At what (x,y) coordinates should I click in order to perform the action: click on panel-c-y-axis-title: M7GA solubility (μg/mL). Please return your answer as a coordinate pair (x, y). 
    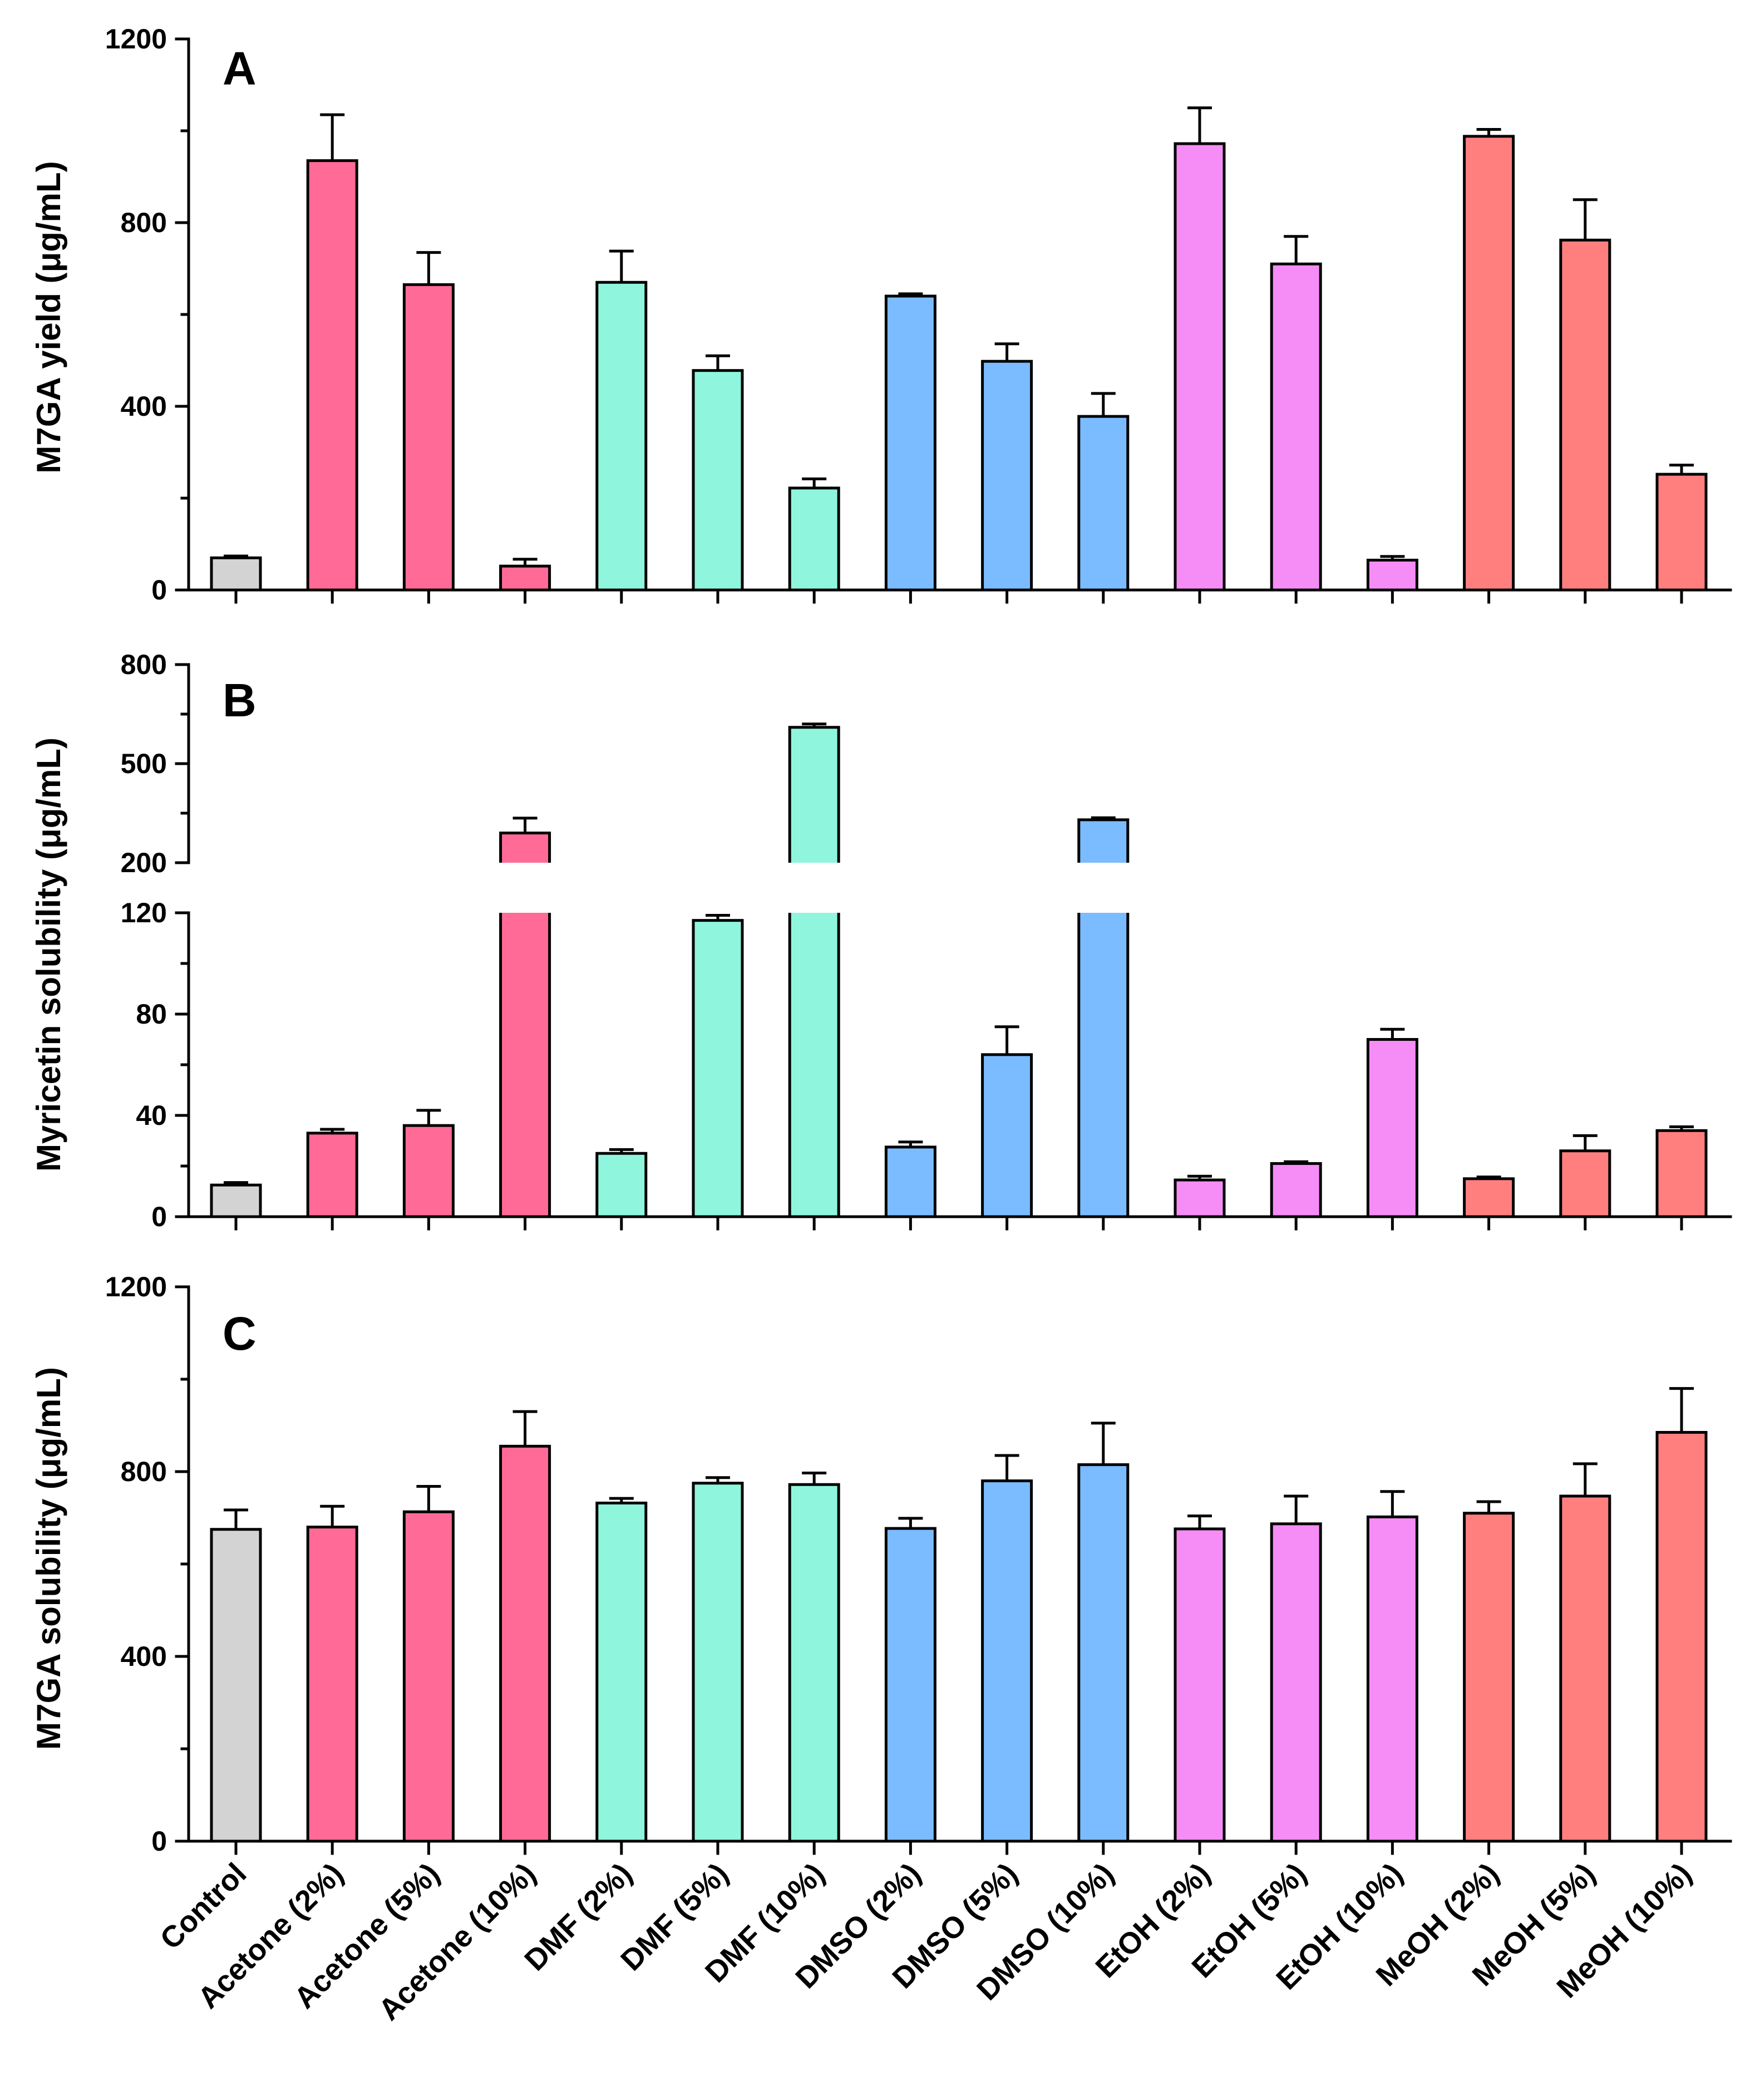
    Looking at the image, I should click on (48, 1559).